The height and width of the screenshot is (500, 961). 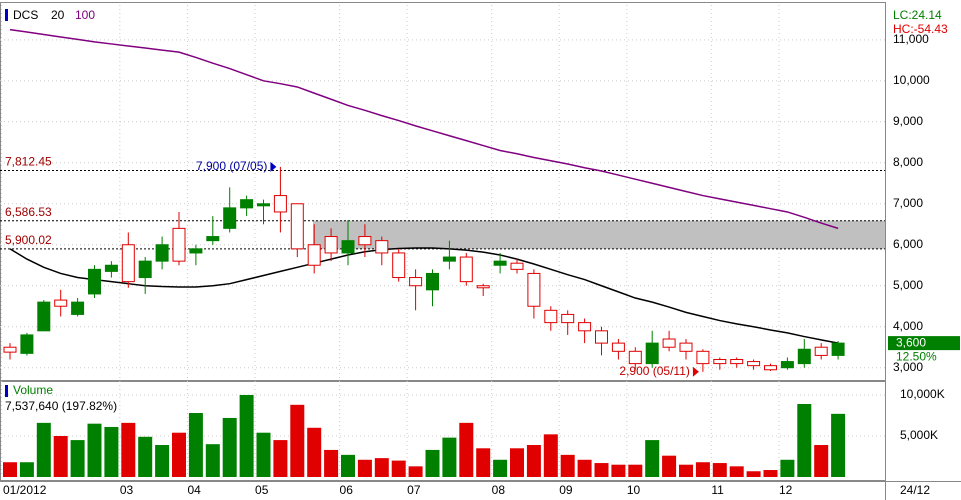 What do you see at coordinates (85, 15) in the screenshot?
I see `ma-legend: 100` at bounding box center [85, 15].